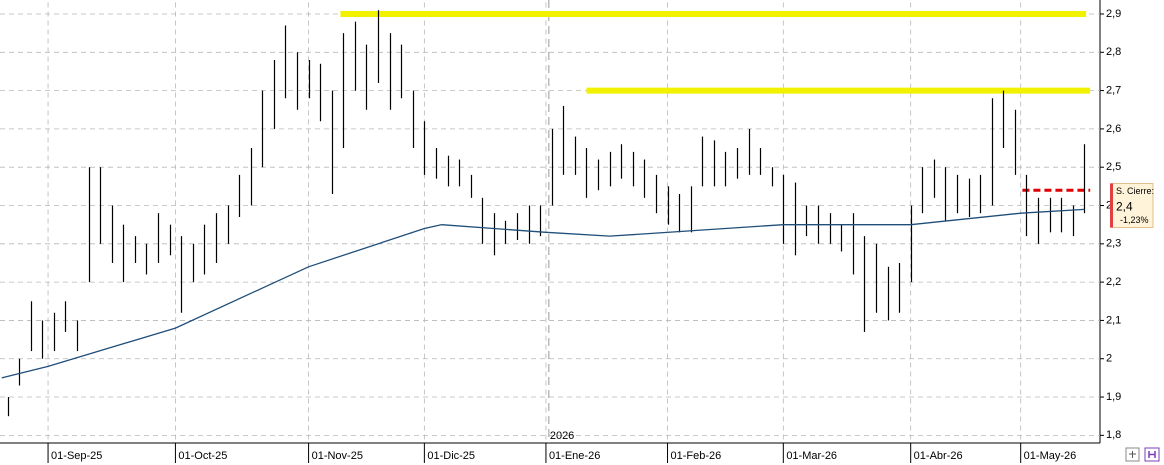 This screenshot has height=465, width=1164. What do you see at coordinates (1113, 52) in the screenshot?
I see `y-tick-label: 2,8` at bounding box center [1113, 52].